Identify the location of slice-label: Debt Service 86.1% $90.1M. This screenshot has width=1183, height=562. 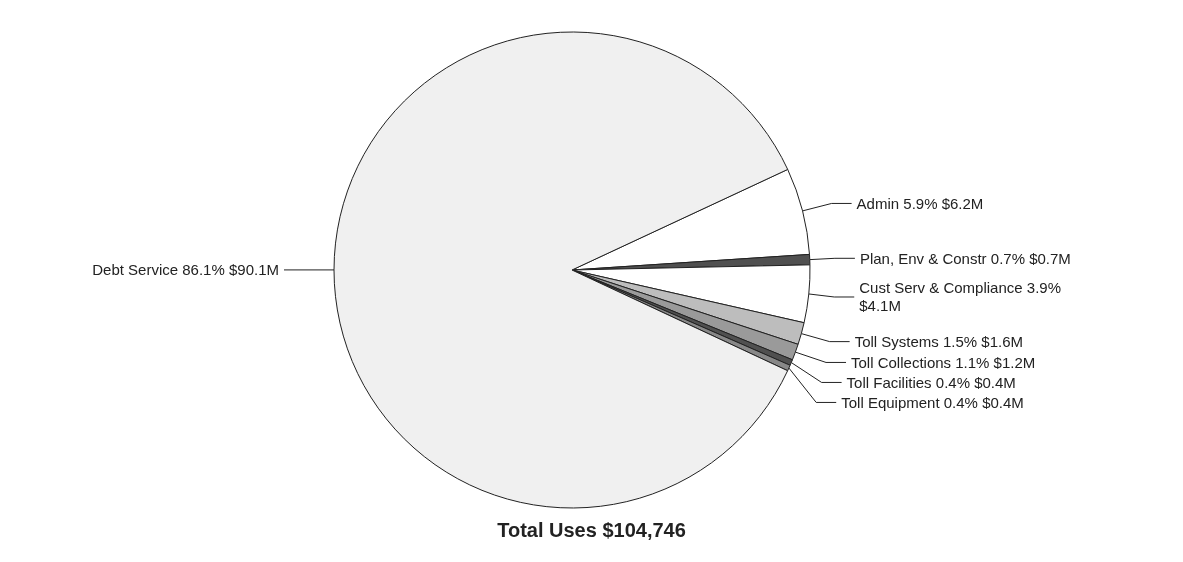
(185, 270).